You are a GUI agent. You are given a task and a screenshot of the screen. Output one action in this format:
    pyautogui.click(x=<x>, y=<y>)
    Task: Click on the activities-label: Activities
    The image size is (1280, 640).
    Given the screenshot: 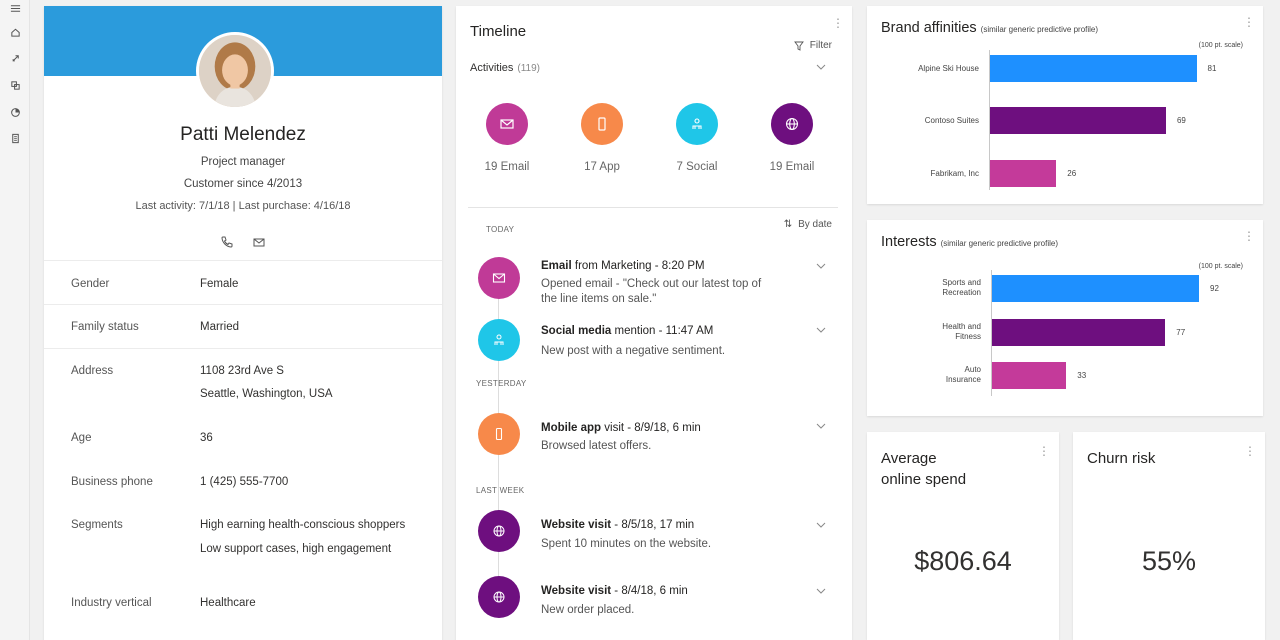 What is the action you would take?
    pyautogui.click(x=492, y=68)
    